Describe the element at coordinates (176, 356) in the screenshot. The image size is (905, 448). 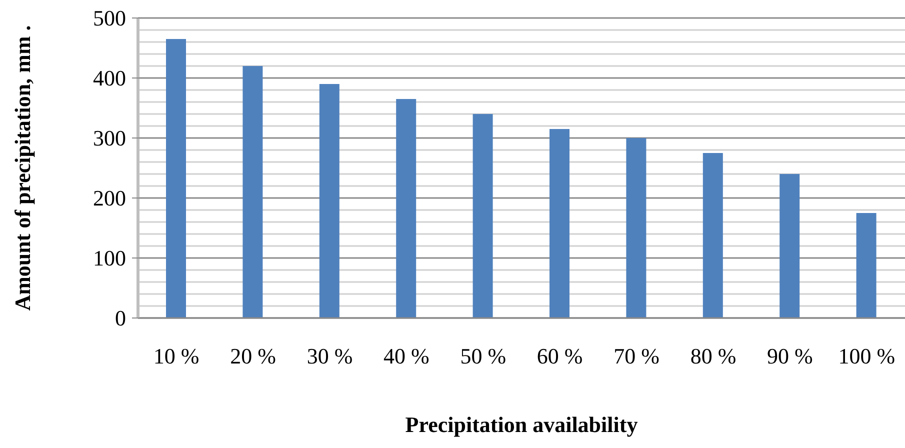
I see `x-tick-label: 10 %` at that location.